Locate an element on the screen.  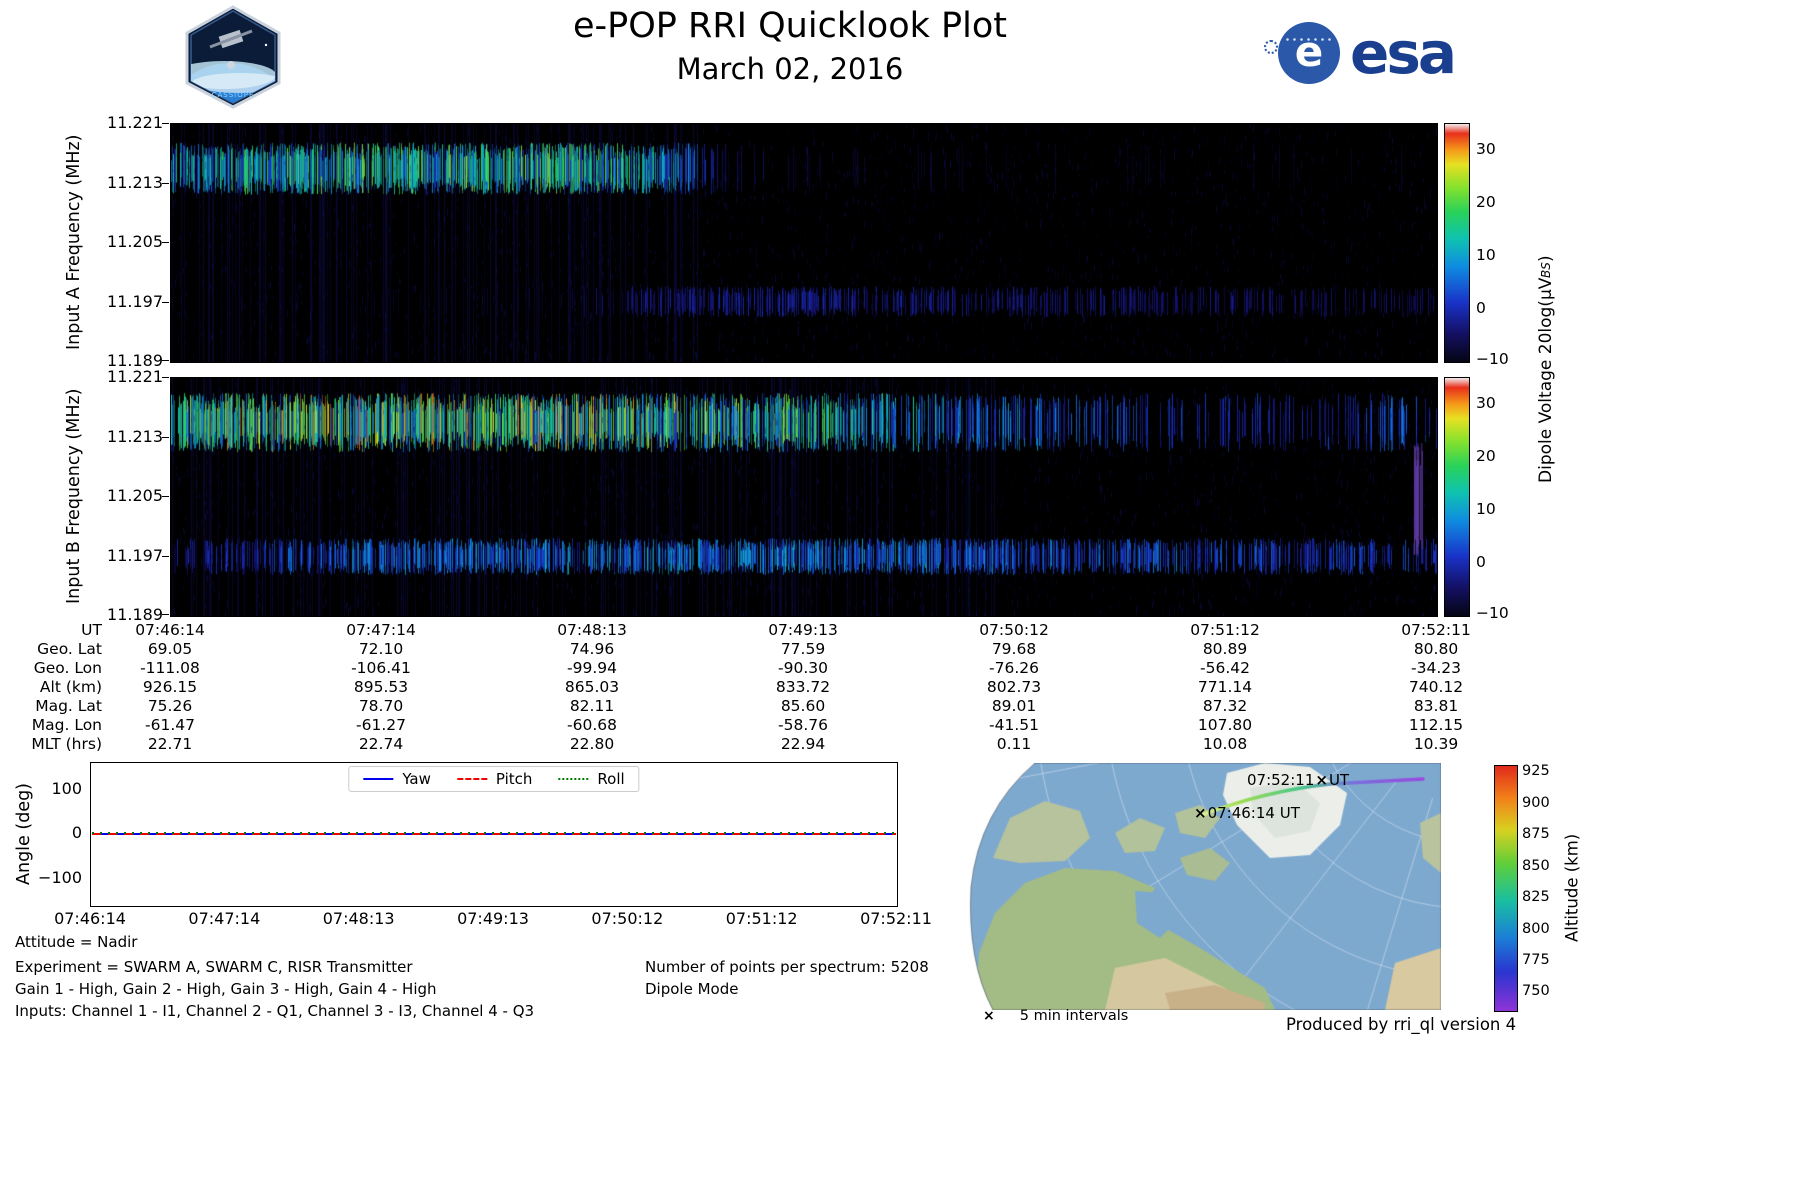
ephemeris-value: 07:52:11 is located at coordinates (1436, 630).